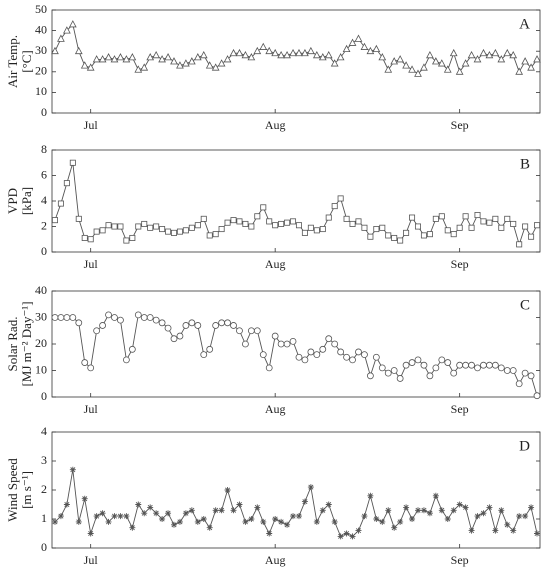 The height and width of the screenshot is (572, 550). What do you see at coordinates (44, 149) in the screenshot?
I see `y-tick-label: 8` at bounding box center [44, 149].